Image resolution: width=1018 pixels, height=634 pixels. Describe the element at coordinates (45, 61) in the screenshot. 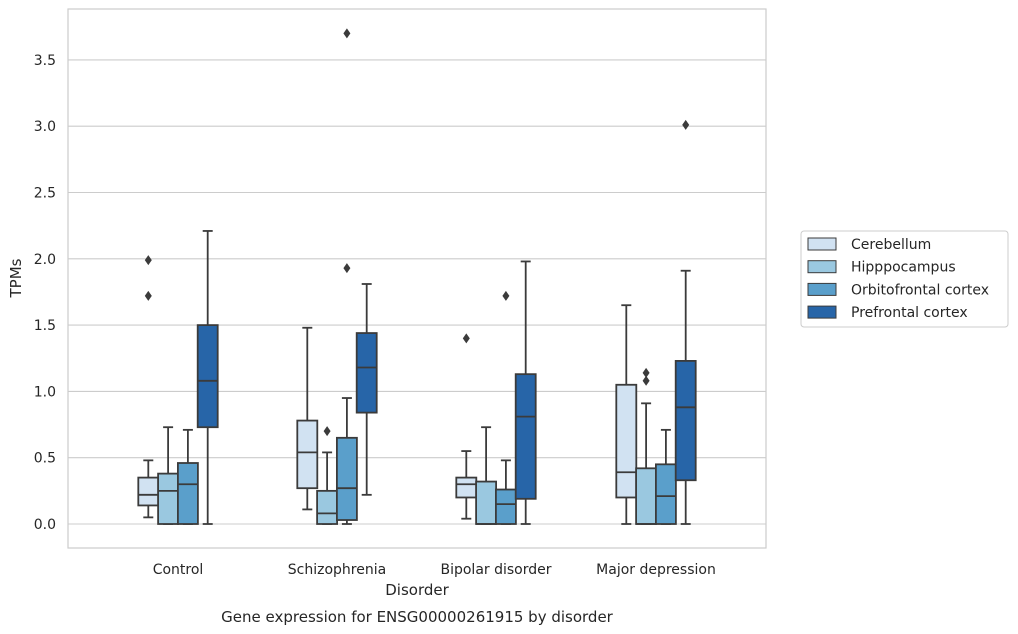

I see `y-tick-label: 3.5` at that location.